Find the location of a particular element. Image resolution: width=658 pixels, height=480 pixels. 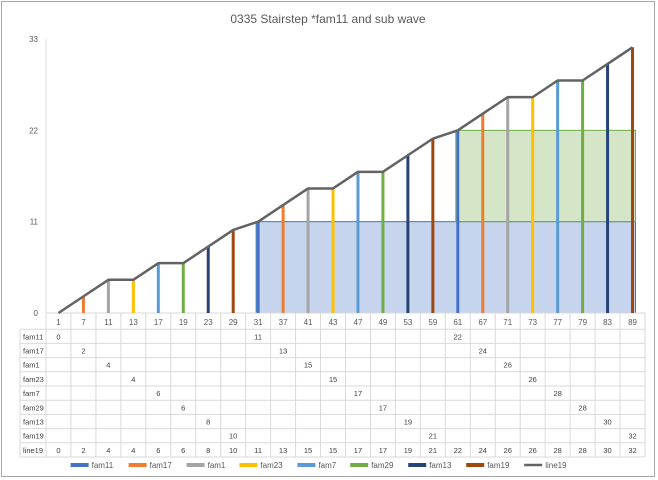

y-tick-label: 11 is located at coordinates (34, 222).